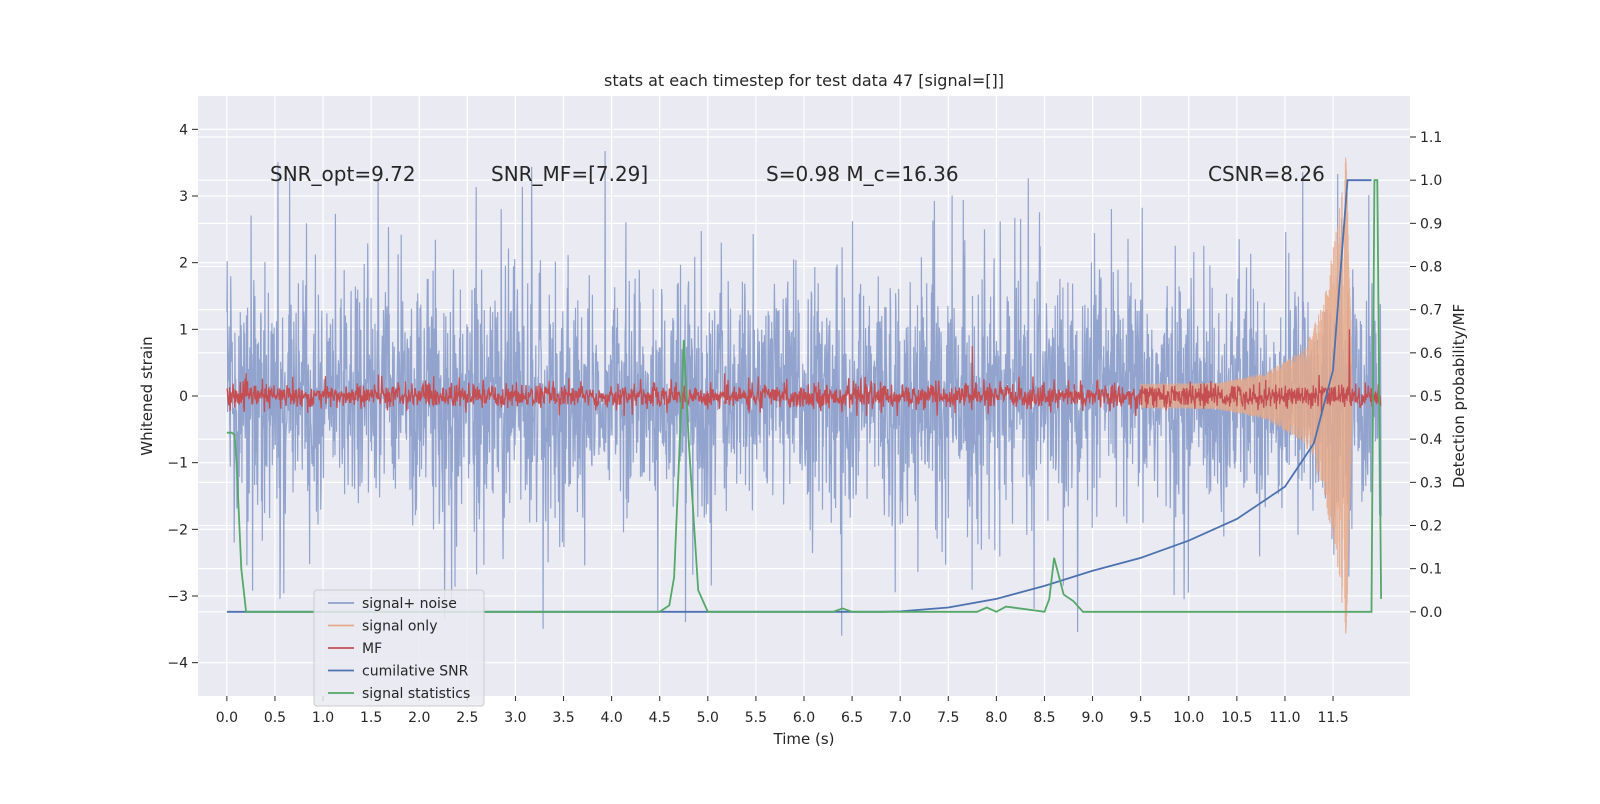 Image resolution: width=1600 pixels, height=804 pixels. Describe the element at coordinates (275, 718) in the screenshot. I see `x-tick-label: 0.5` at that location.